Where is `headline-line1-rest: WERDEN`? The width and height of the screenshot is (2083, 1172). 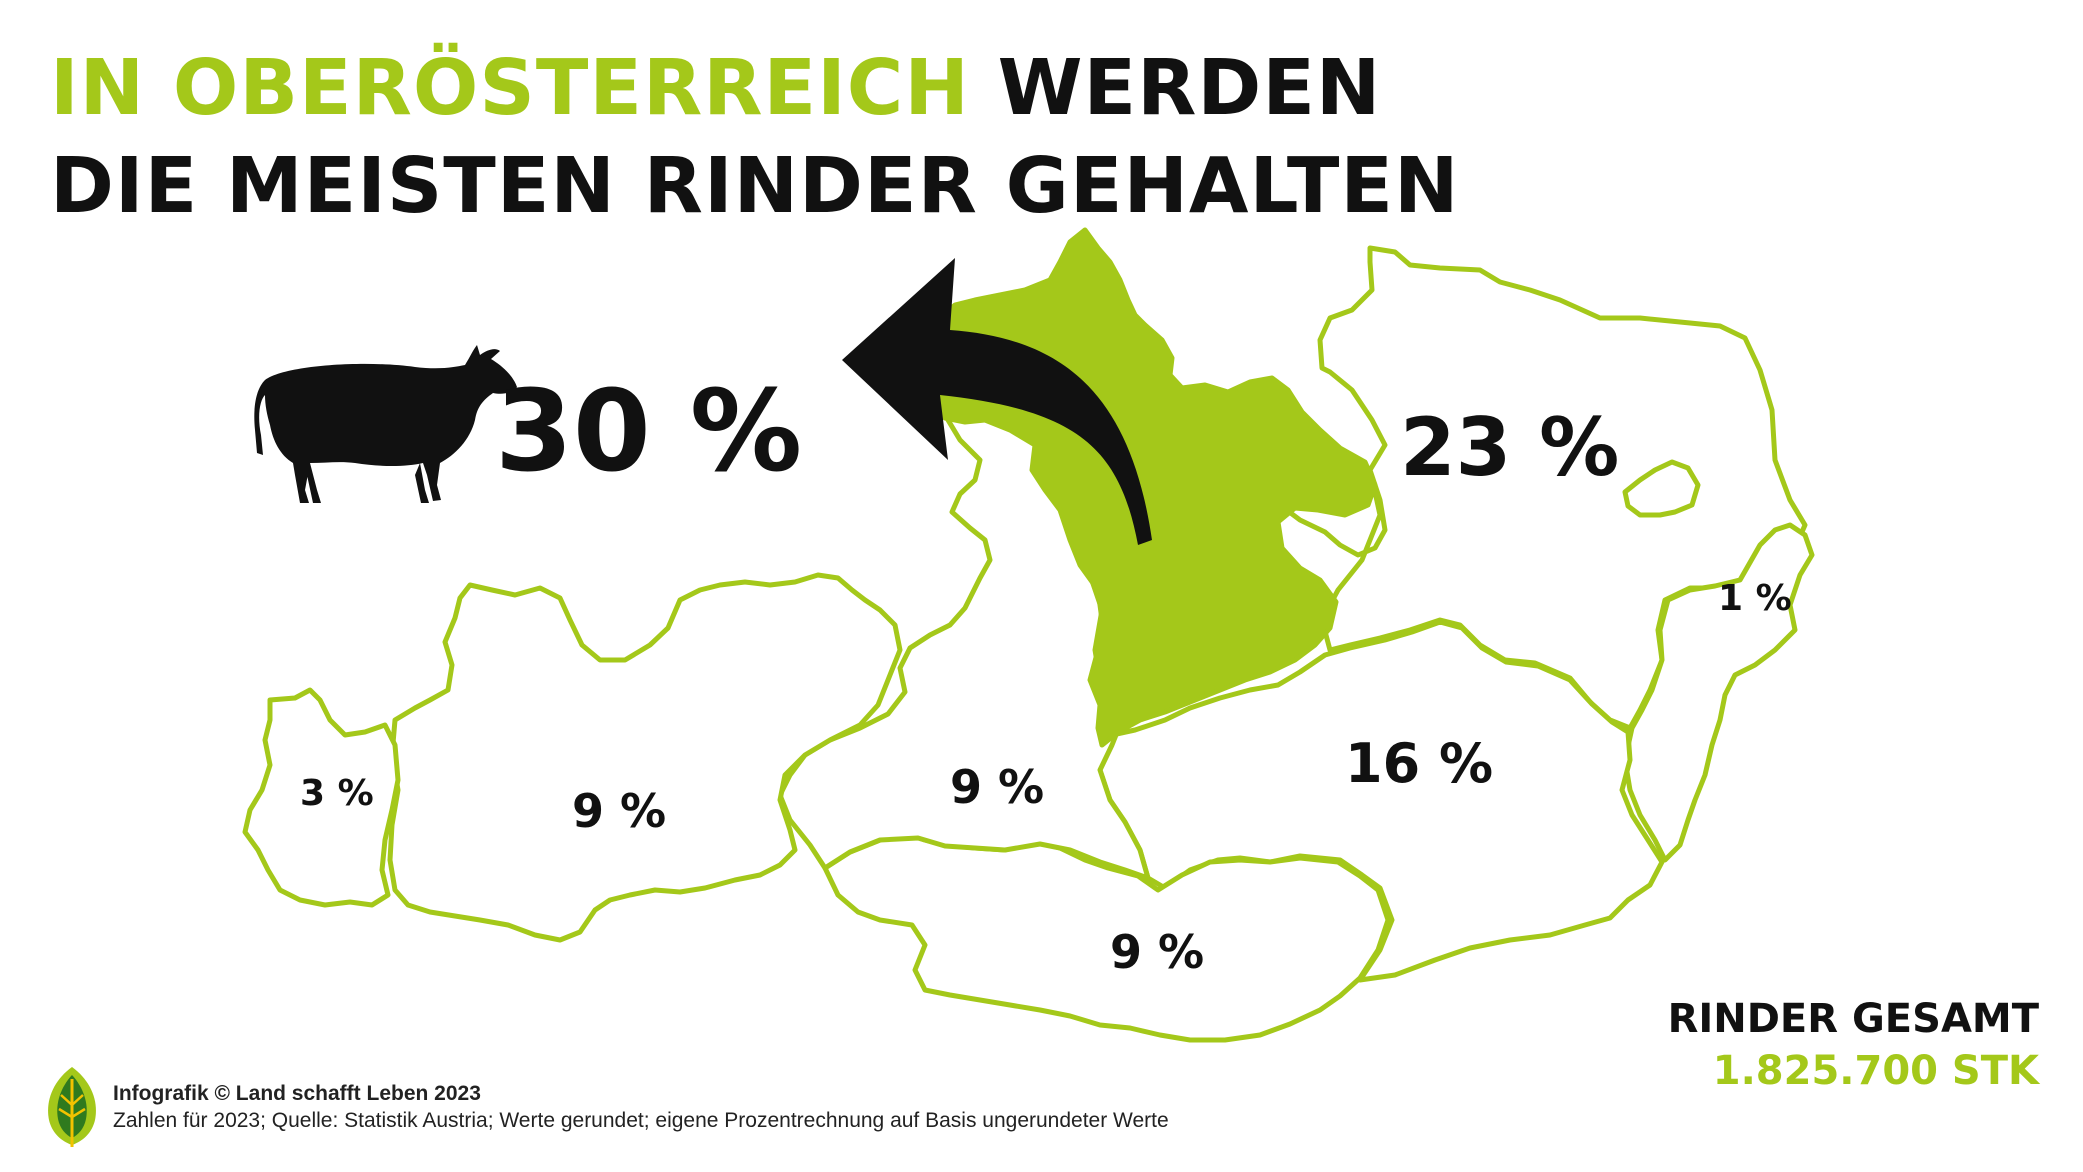
headline-line1-rest: WERDEN is located at coordinates (1175, 88).